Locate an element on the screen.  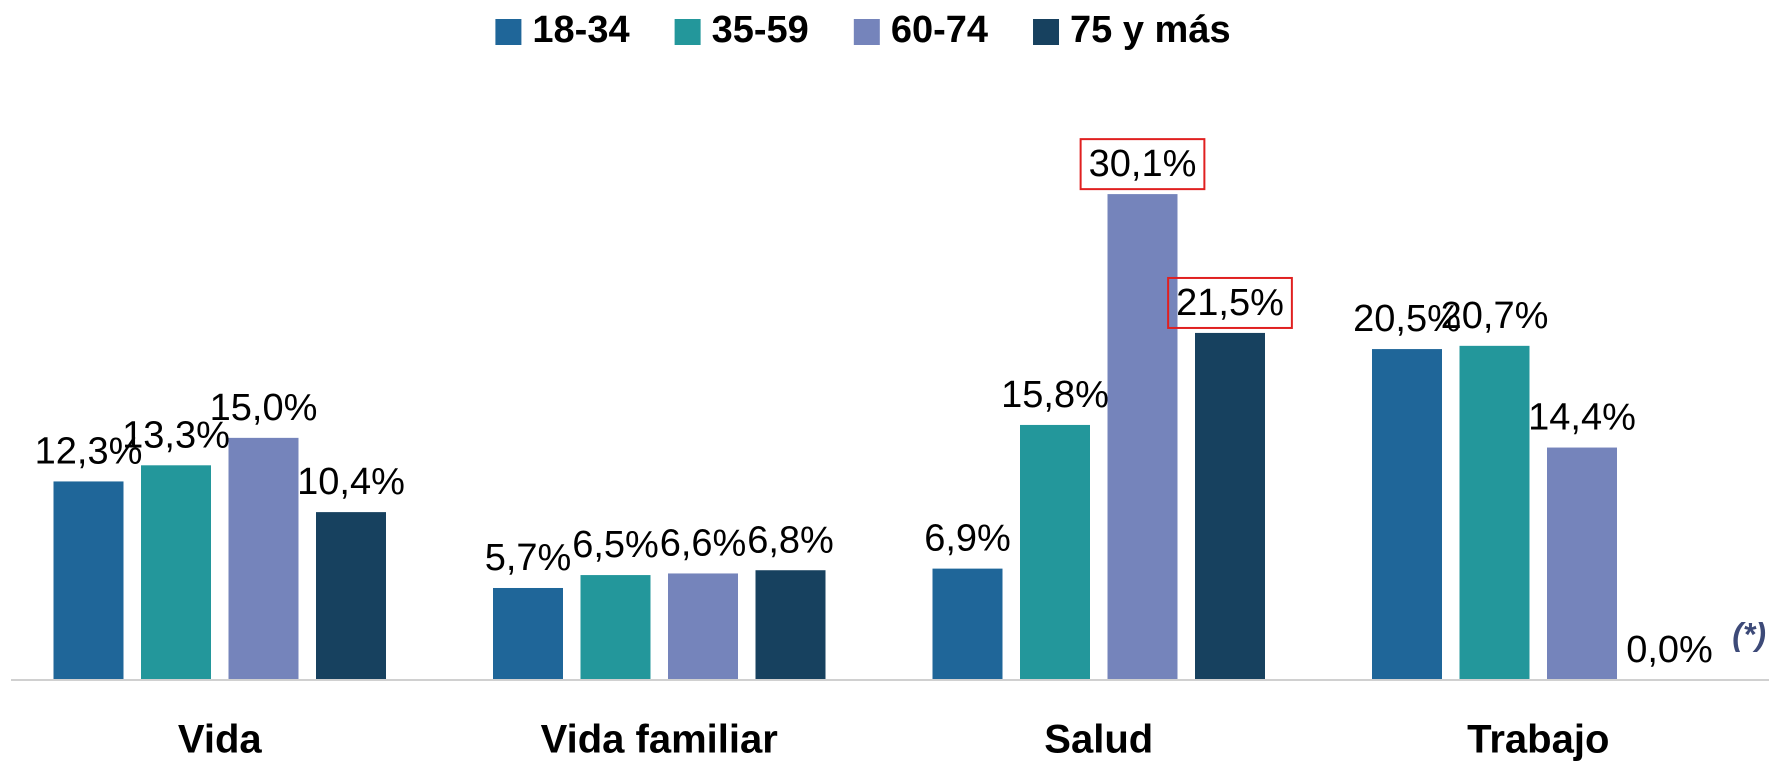
data-label: 20,5% is located at coordinates (1407, 319).